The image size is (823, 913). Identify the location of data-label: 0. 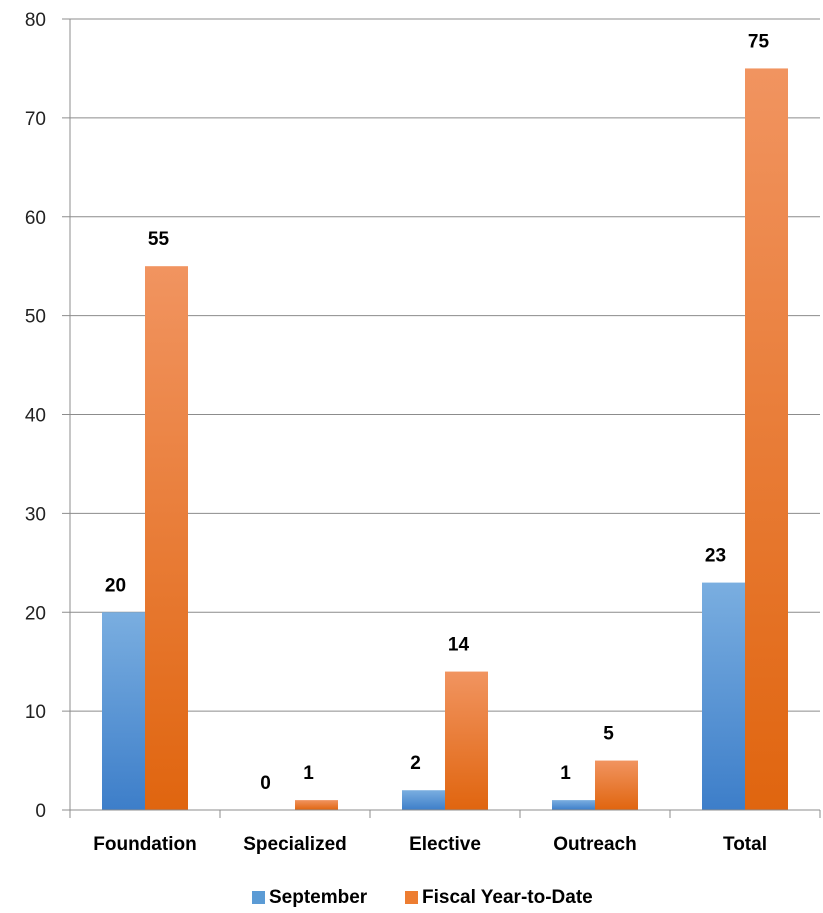
(265, 783).